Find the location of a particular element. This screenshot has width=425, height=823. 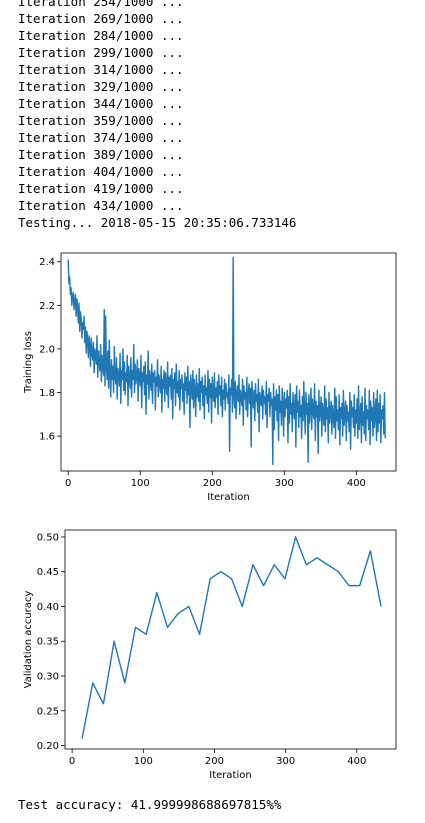

test-accuracy-text: Test accuracy: 41.999998688697815%% is located at coordinates (150, 804).